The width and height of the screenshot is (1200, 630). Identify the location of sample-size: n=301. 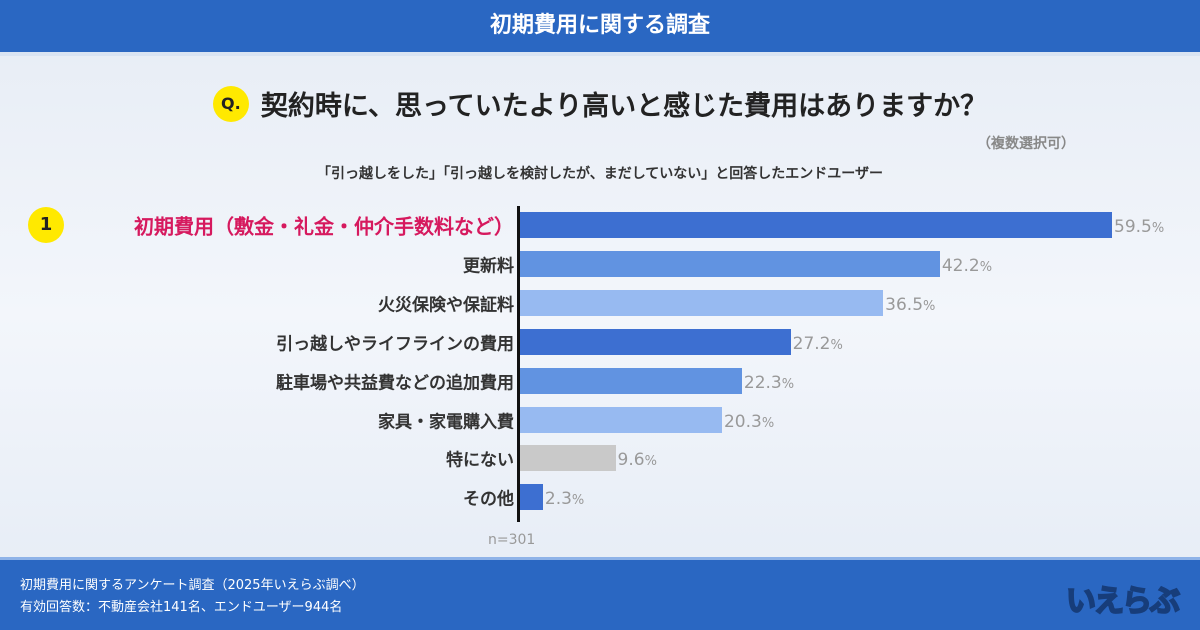
(512, 540).